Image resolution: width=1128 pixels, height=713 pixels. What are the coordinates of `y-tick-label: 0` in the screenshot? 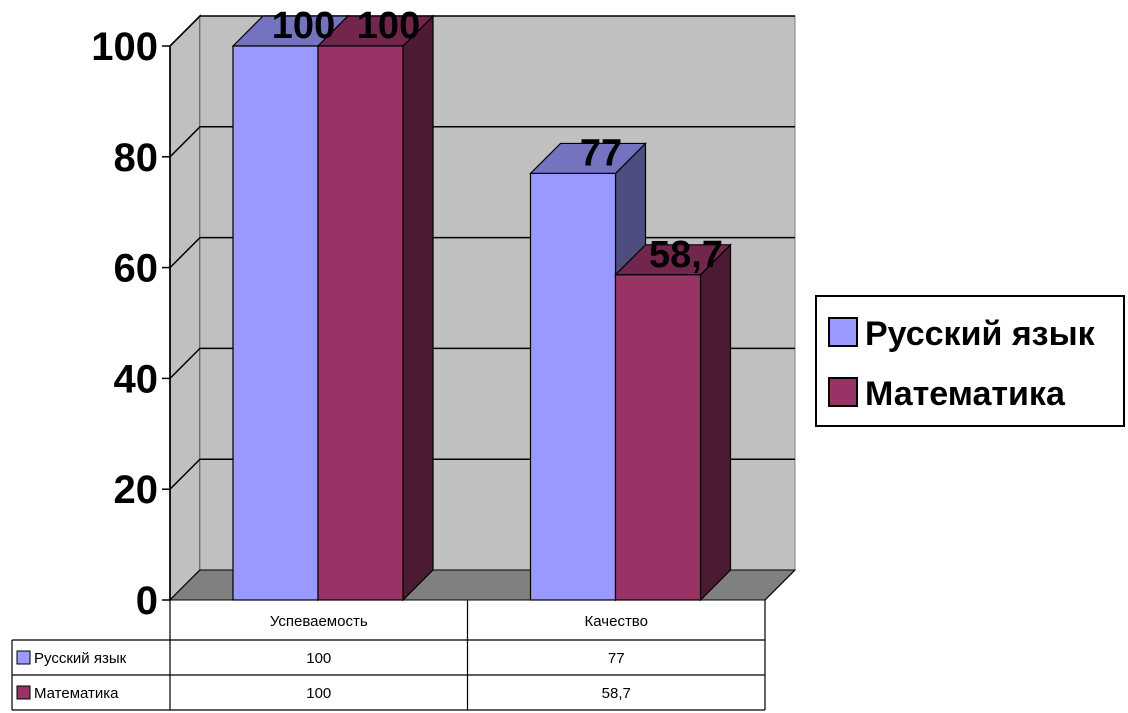 It's located at (147, 601).